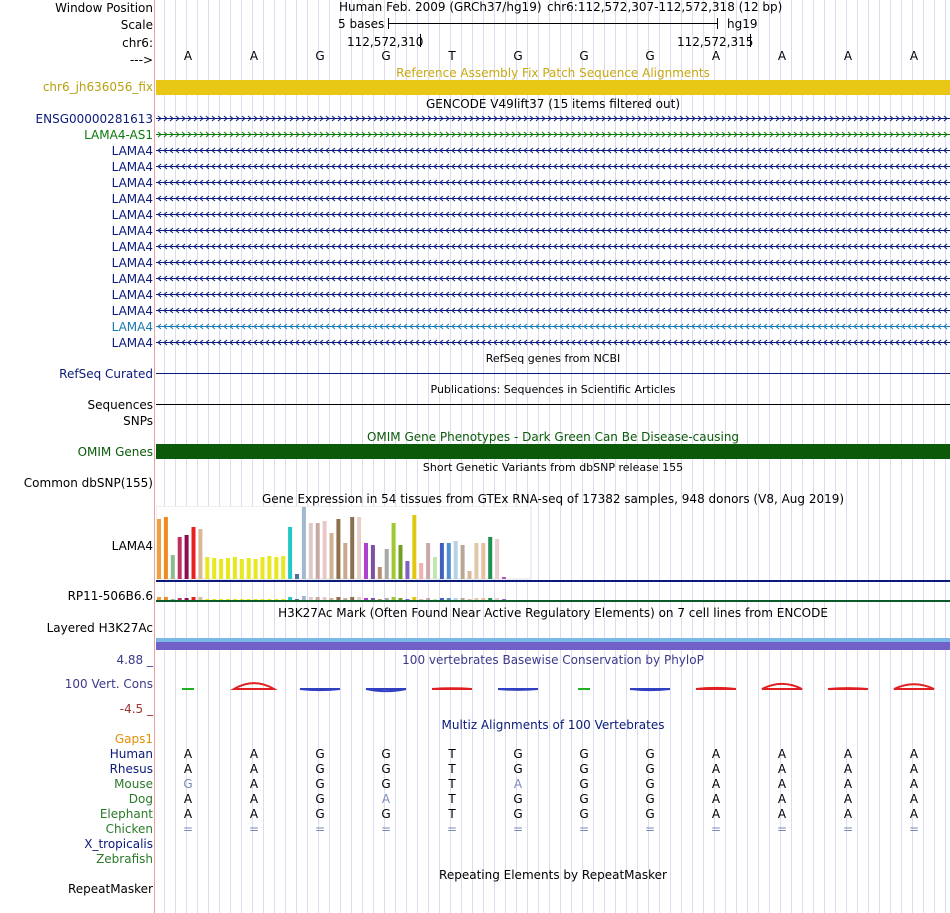 The image size is (950, 913). I want to click on db-name: hg19, so click(742, 24).